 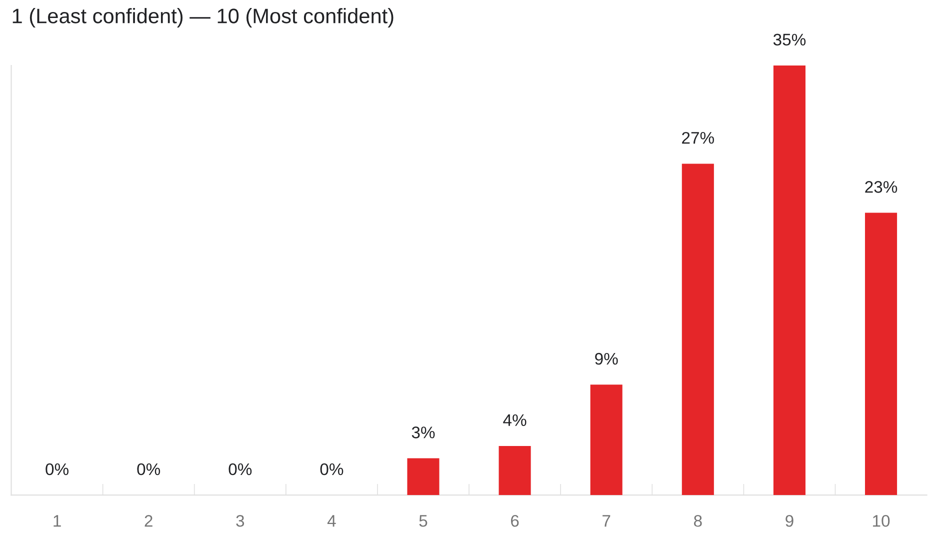 What do you see at coordinates (881, 521) in the screenshot?
I see `x-tick-label: 10` at bounding box center [881, 521].